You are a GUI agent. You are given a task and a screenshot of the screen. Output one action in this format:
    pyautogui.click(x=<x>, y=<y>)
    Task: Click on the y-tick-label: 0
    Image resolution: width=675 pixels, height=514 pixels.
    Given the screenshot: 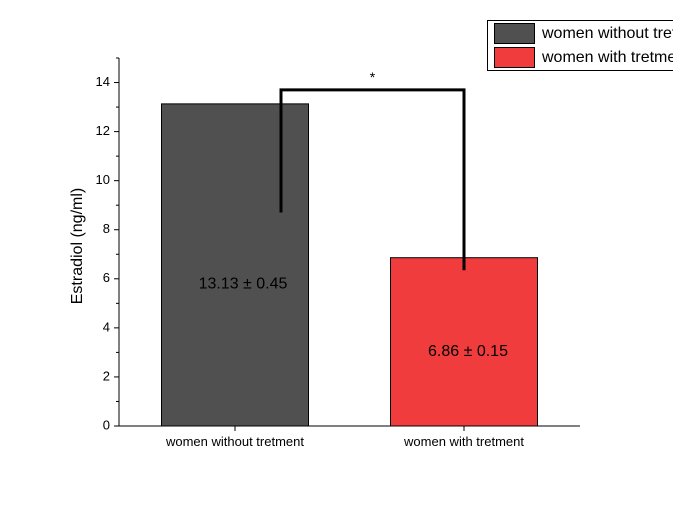 What is the action you would take?
    pyautogui.click(x=106, y=424)
    